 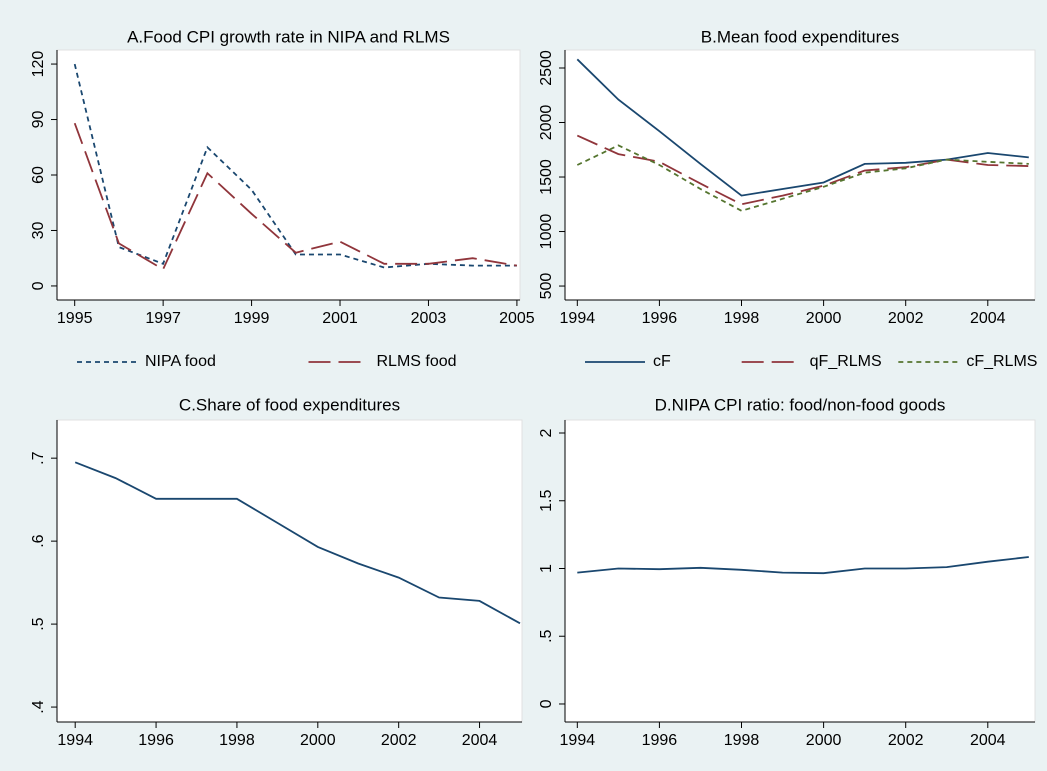 What do you see at coordinates (800, 36) in the screenshot?
I see `chart-title: B.Mean food expenditures` at bounding box center [800, 36].